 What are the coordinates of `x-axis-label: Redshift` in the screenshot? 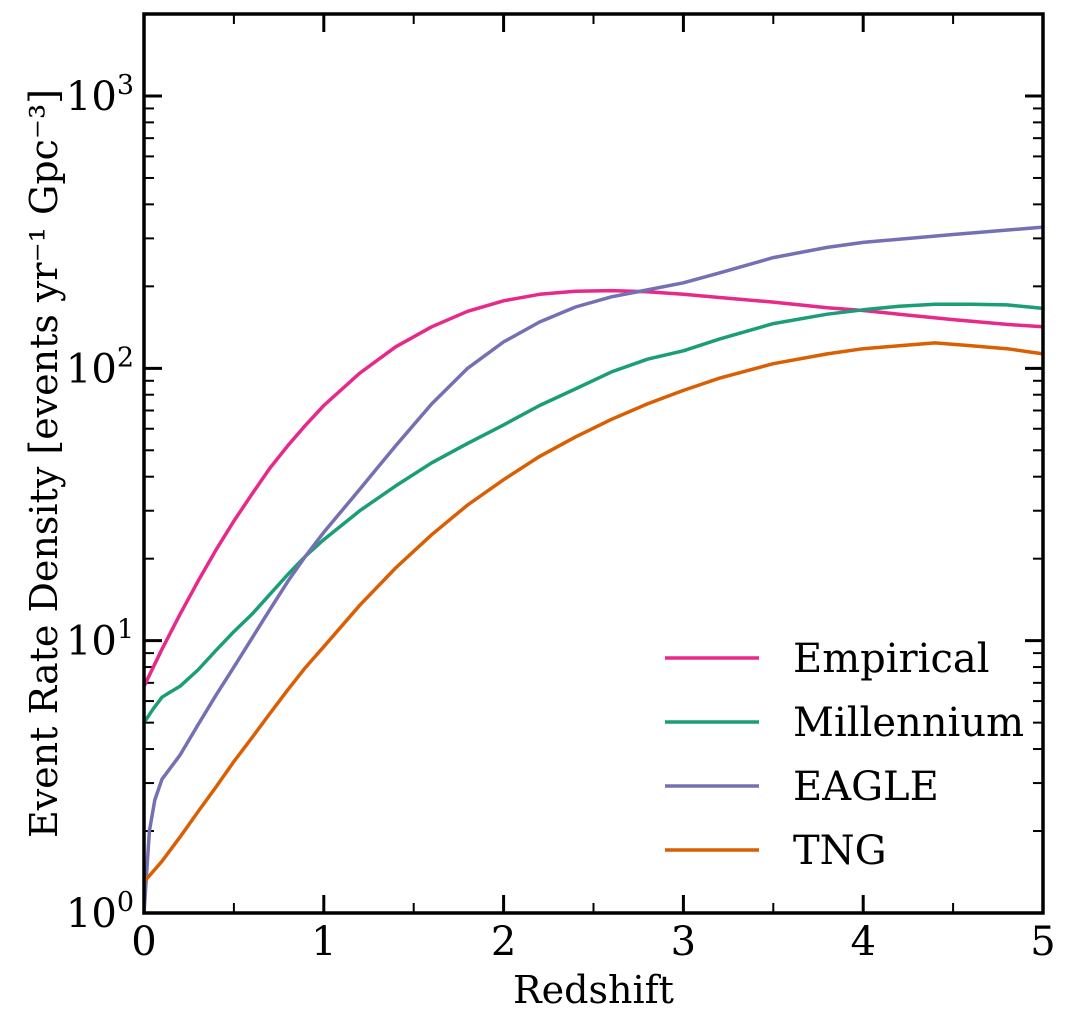 It's located at (593, 990).